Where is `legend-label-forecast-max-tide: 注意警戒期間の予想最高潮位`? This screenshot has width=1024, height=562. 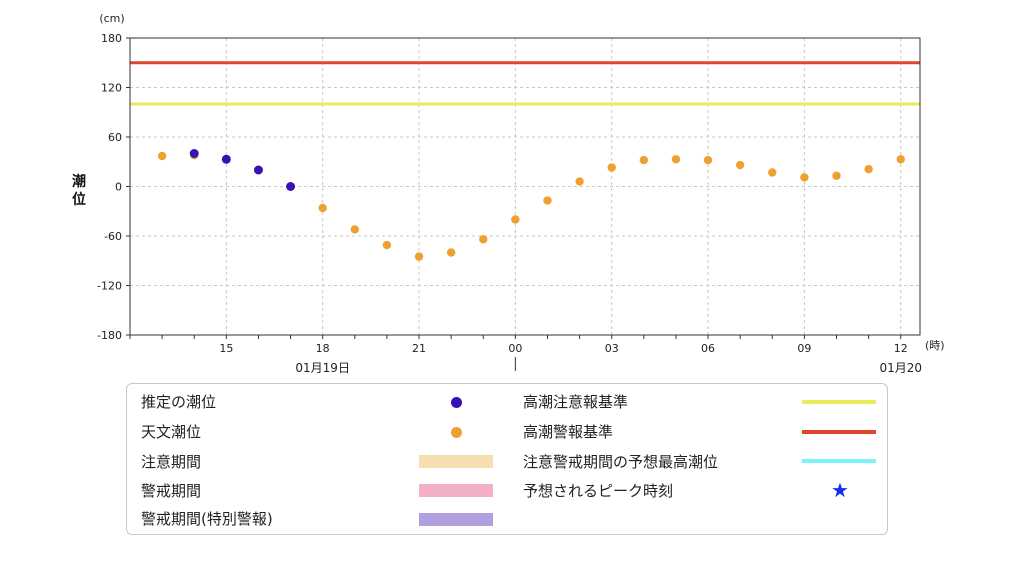
legend-label-forecast-max-tide: 注意警戒期間の予想最高潮位 is located at coordinates (621, 462).